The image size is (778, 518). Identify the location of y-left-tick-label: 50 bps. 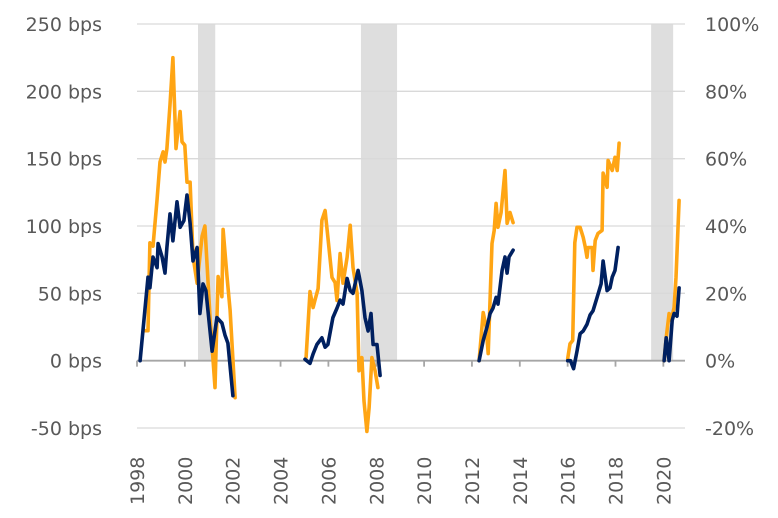
(70, 294).